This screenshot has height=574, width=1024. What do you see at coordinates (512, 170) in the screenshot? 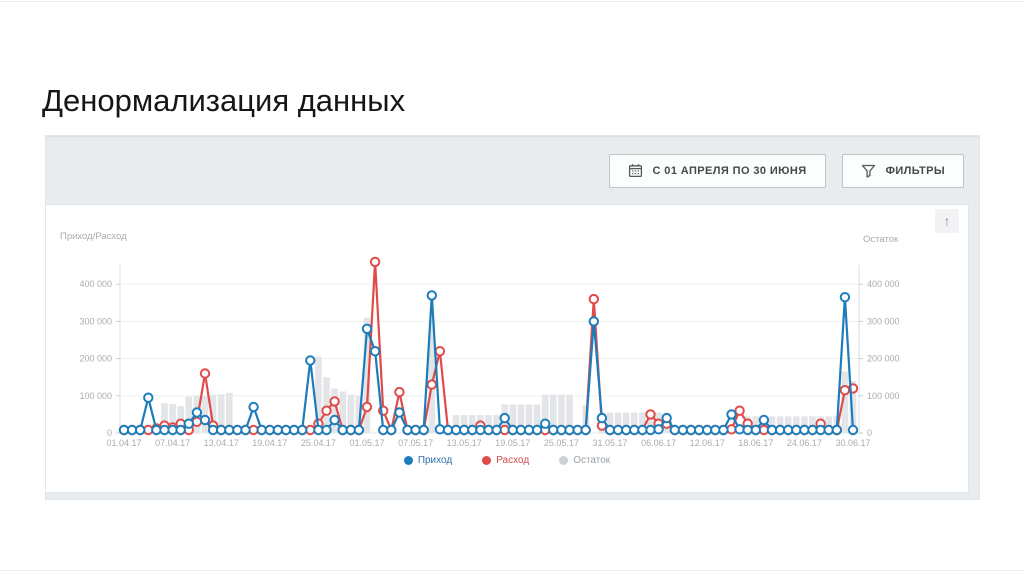
I see `panel-toolbar: С 01 АПРЕЛЯ ПО 30 ИЮНЯ ФИЛЬТРЫ` at bounding box center [512, 170].